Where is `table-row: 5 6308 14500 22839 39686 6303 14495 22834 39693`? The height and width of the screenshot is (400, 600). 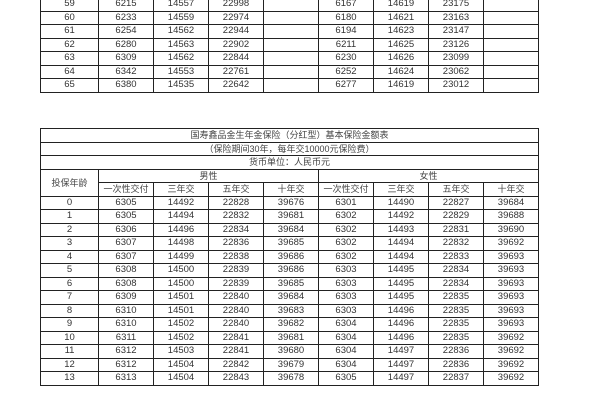 table-row: 5 6308 14500 22839 39686 6303 14495 22834 39693 is located at coordinates (289, 270).